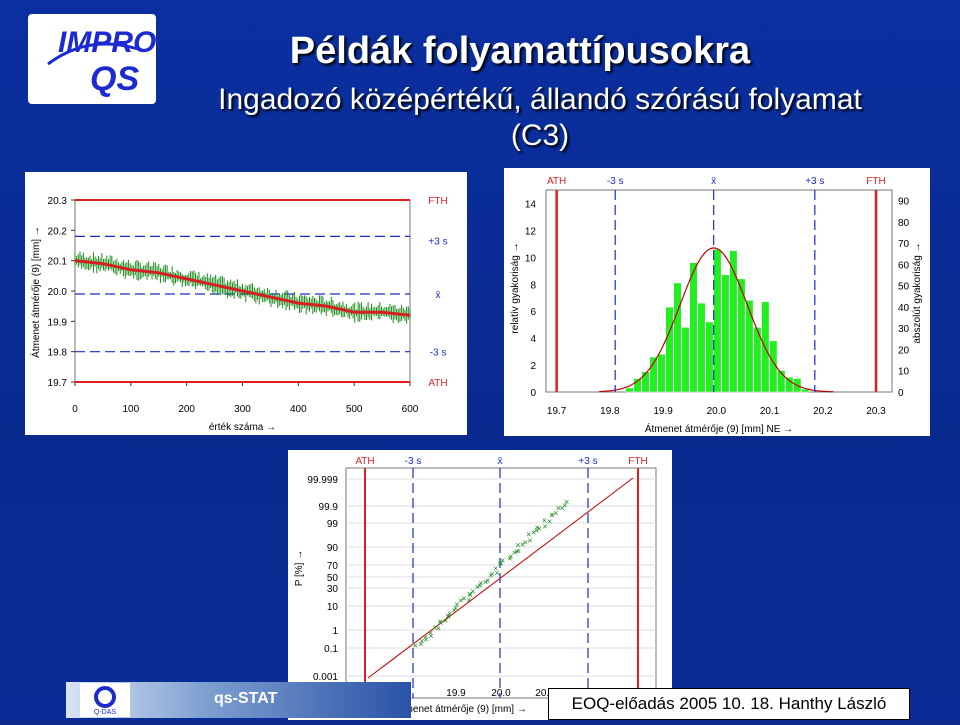 The image size is (960, 725). What do you see at coordinates (331, 649) in the screenshot?
I see `y-tick-label: 0.1` at bounding box center [331, 649].